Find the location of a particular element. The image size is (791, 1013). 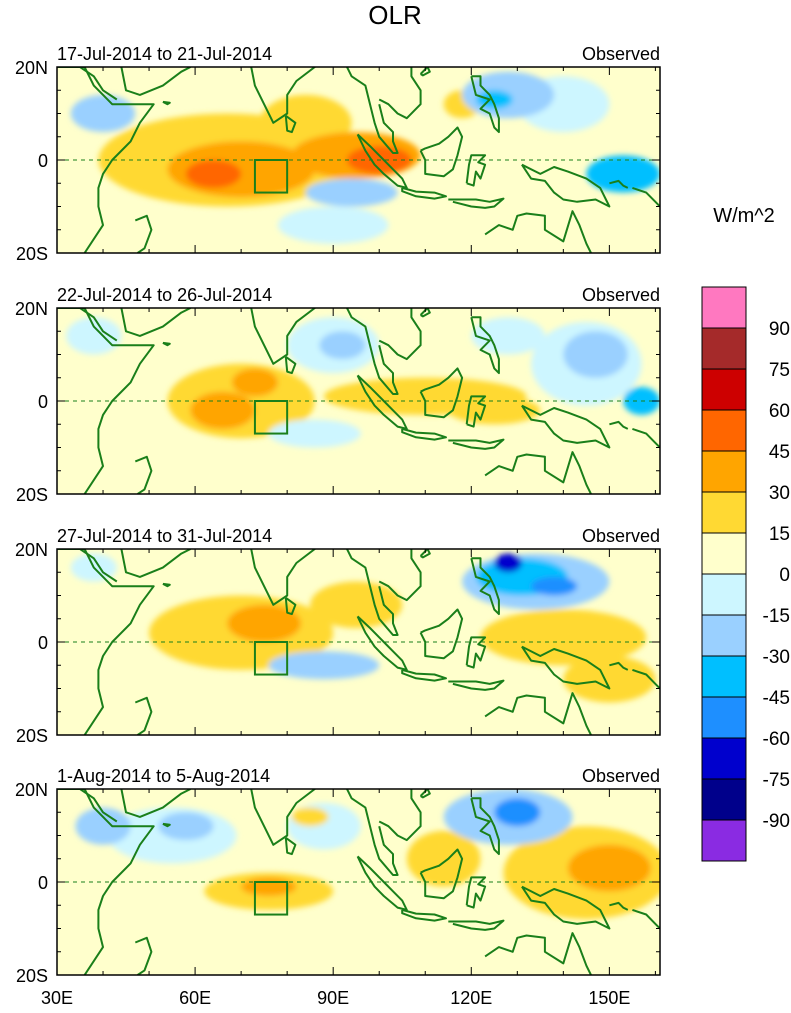

y-tick-label: 20N is located at coordinates (31, 309).